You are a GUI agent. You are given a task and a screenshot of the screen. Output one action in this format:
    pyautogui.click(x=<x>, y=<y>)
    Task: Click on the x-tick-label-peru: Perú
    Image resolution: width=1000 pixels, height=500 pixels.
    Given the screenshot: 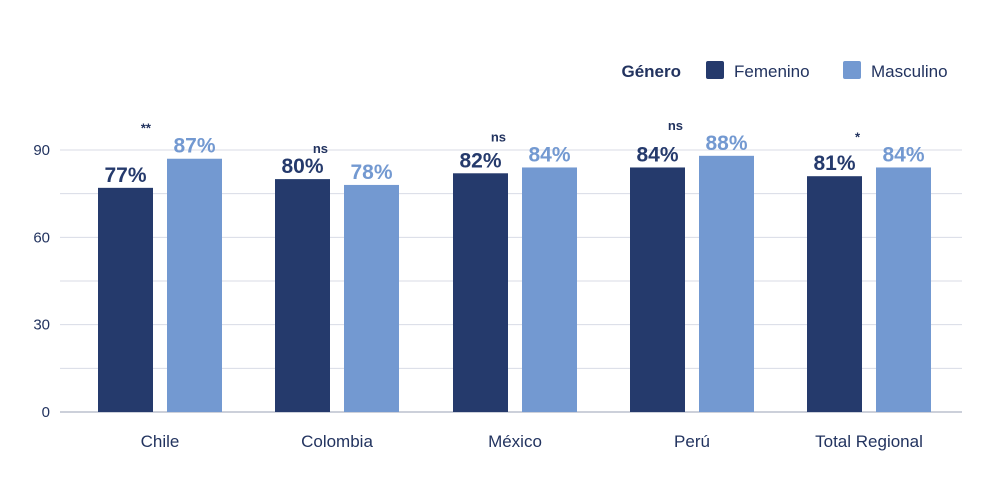 What is the action you would take?
    pyautogui.click(x=692, y=441)
    